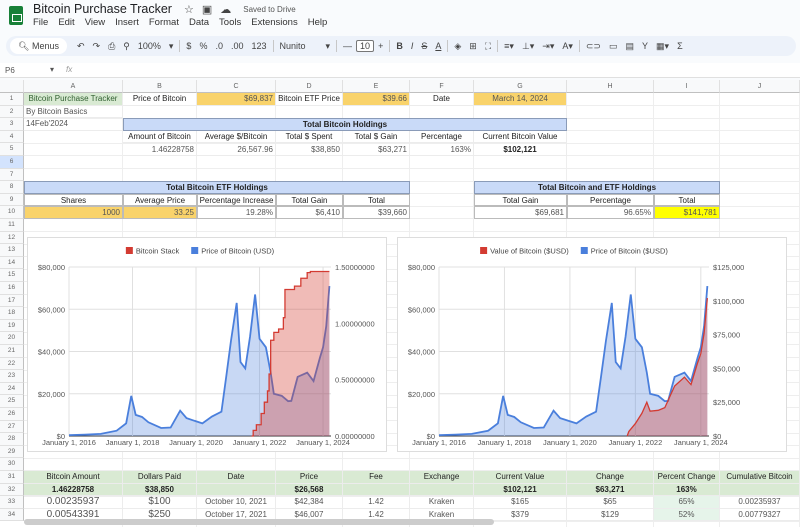  I want to click on row-header-22: 22, so click(12, 364).